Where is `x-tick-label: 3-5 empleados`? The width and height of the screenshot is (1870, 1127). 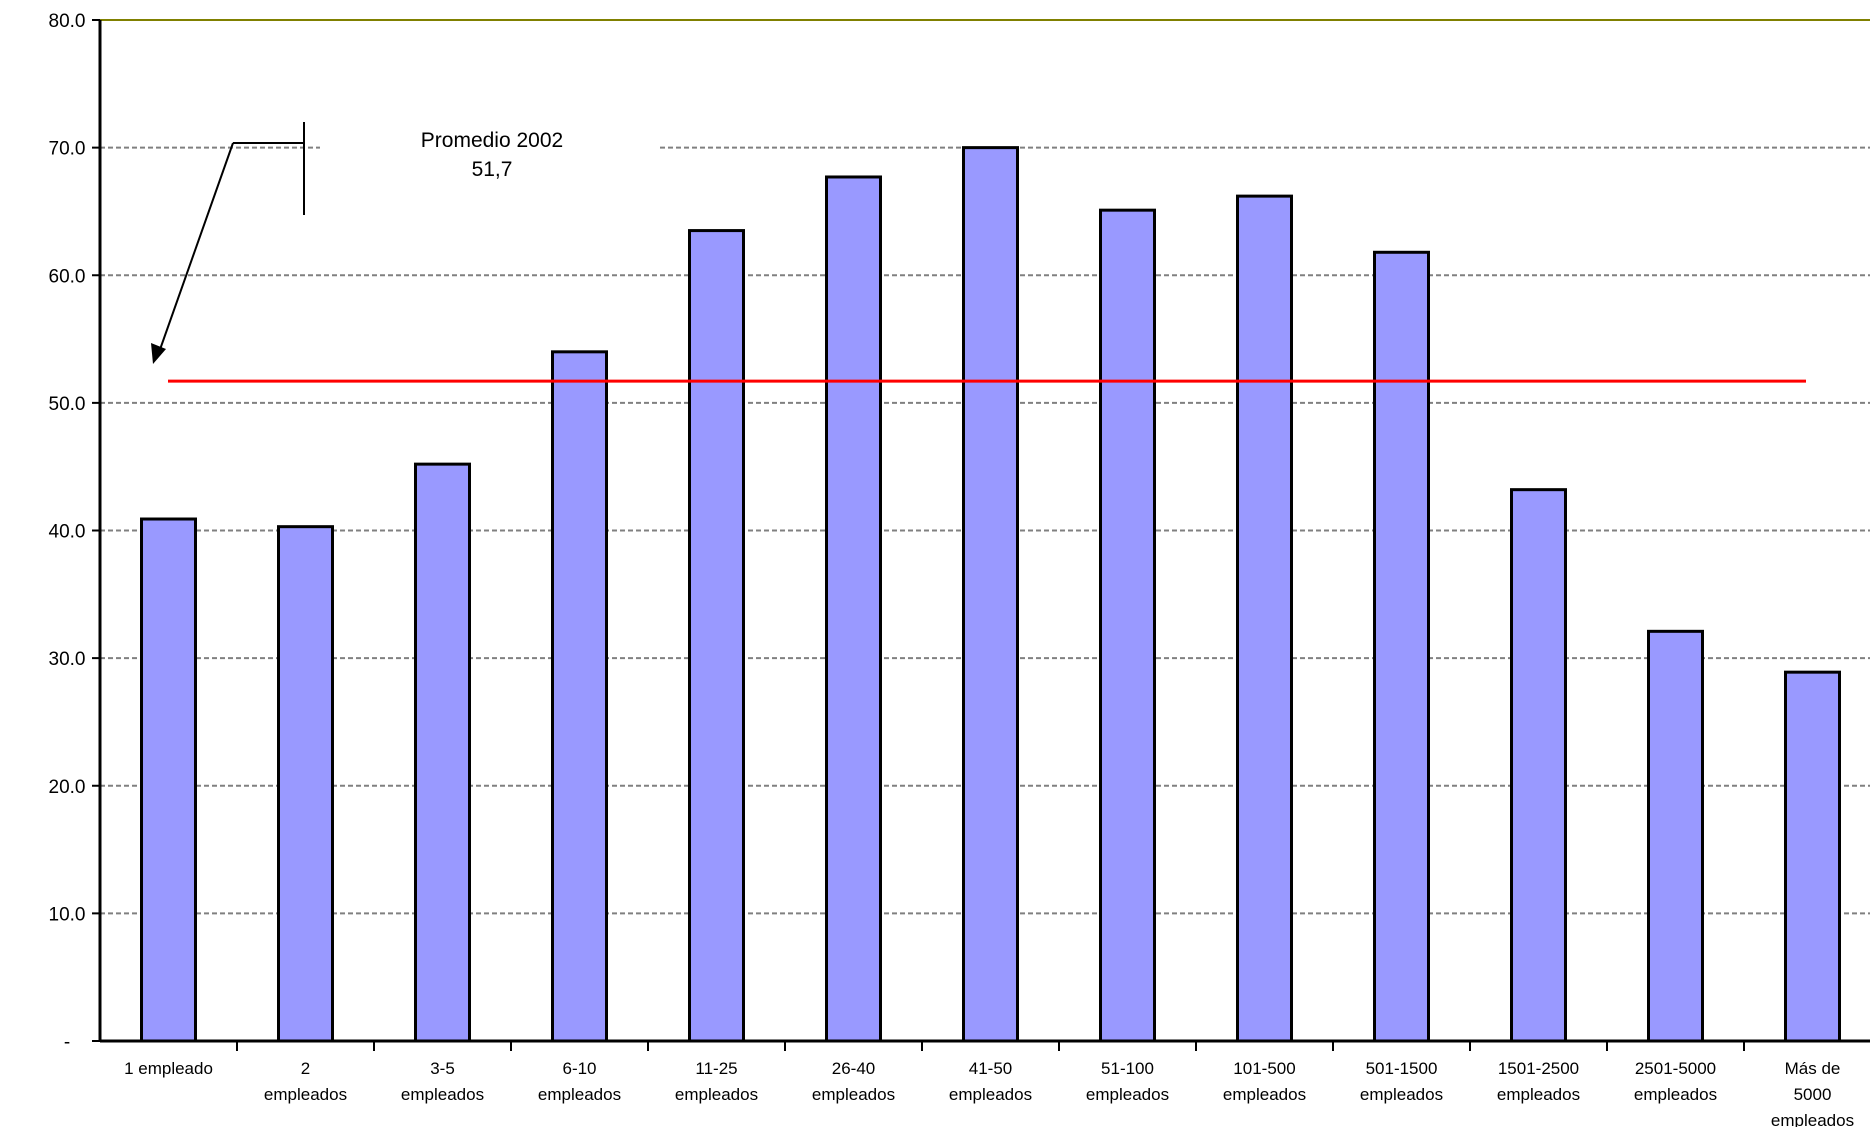 x-tick-label: 3-5 empleados is located at coordinates (442, 1081).